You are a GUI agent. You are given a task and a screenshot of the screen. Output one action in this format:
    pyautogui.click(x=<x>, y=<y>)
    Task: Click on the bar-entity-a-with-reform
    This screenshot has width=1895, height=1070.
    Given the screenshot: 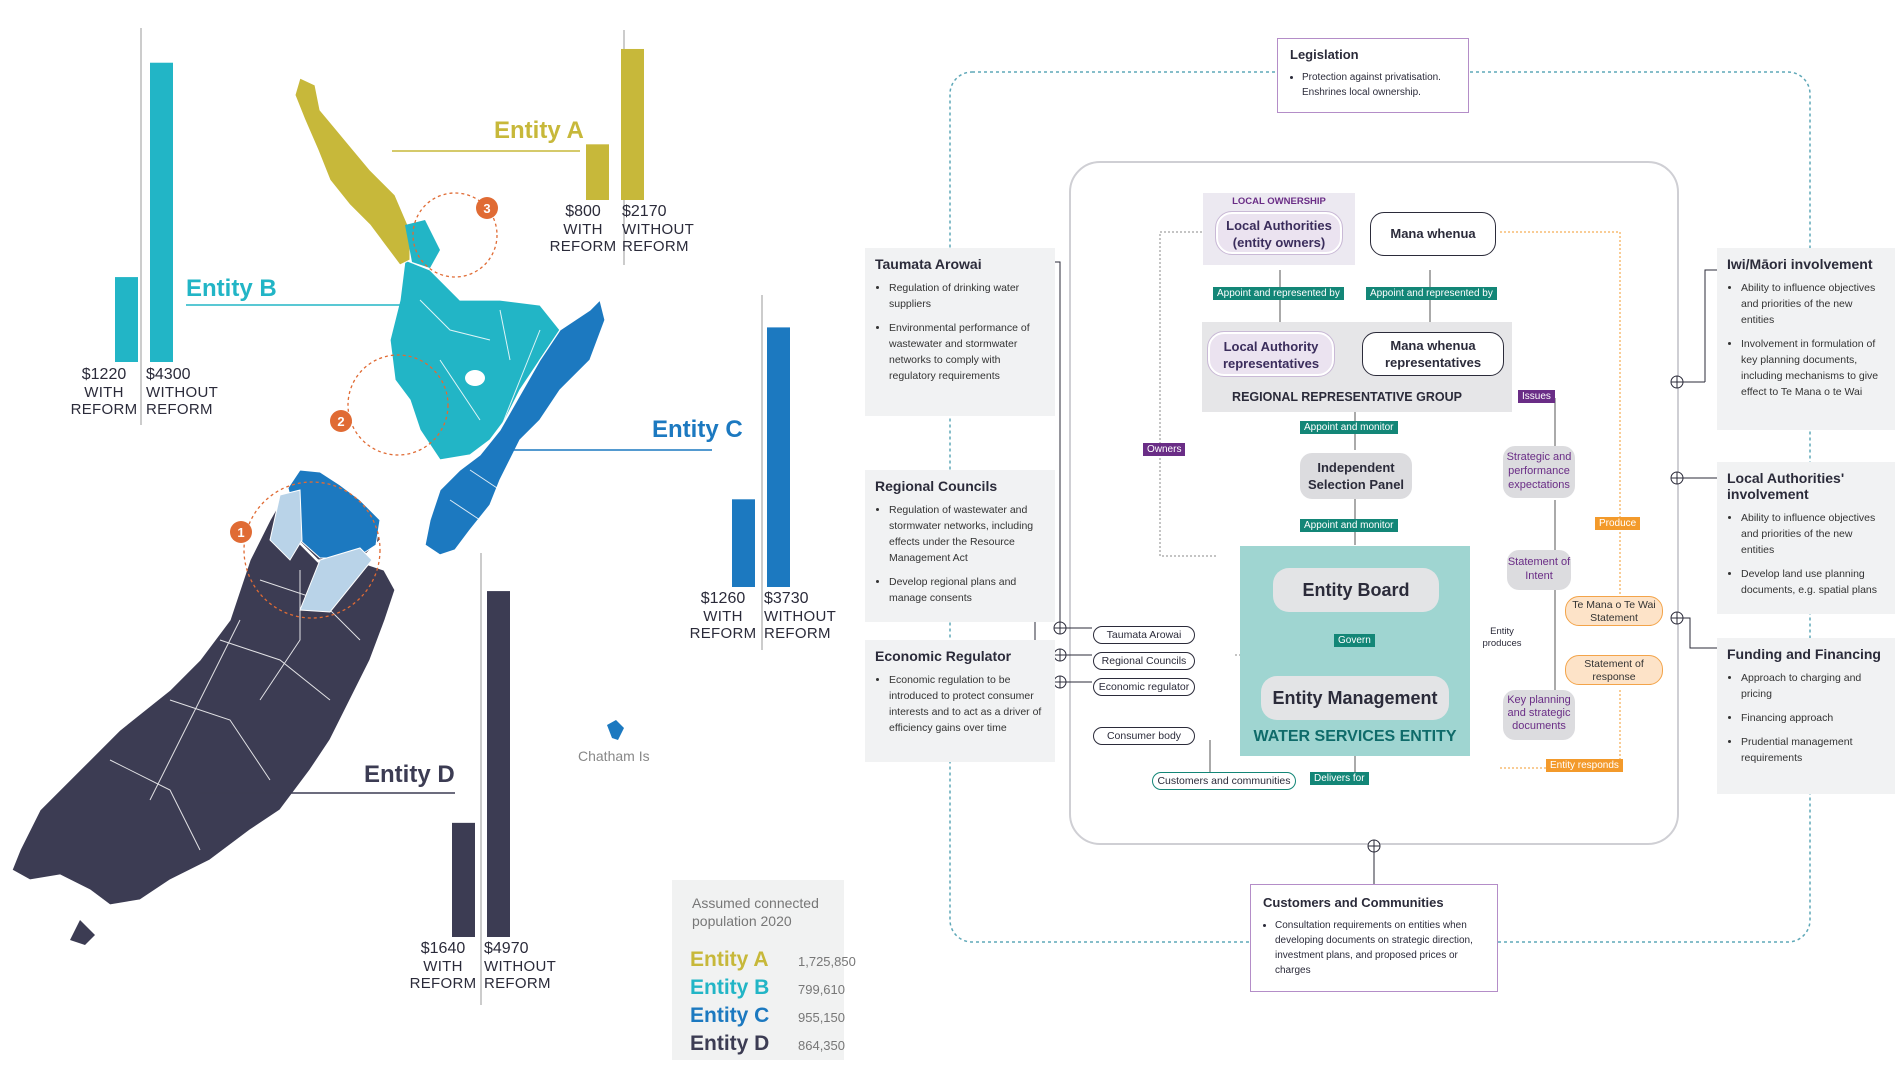 What is the action you would take?
    pyautogui.click(x=597, y=172)
    